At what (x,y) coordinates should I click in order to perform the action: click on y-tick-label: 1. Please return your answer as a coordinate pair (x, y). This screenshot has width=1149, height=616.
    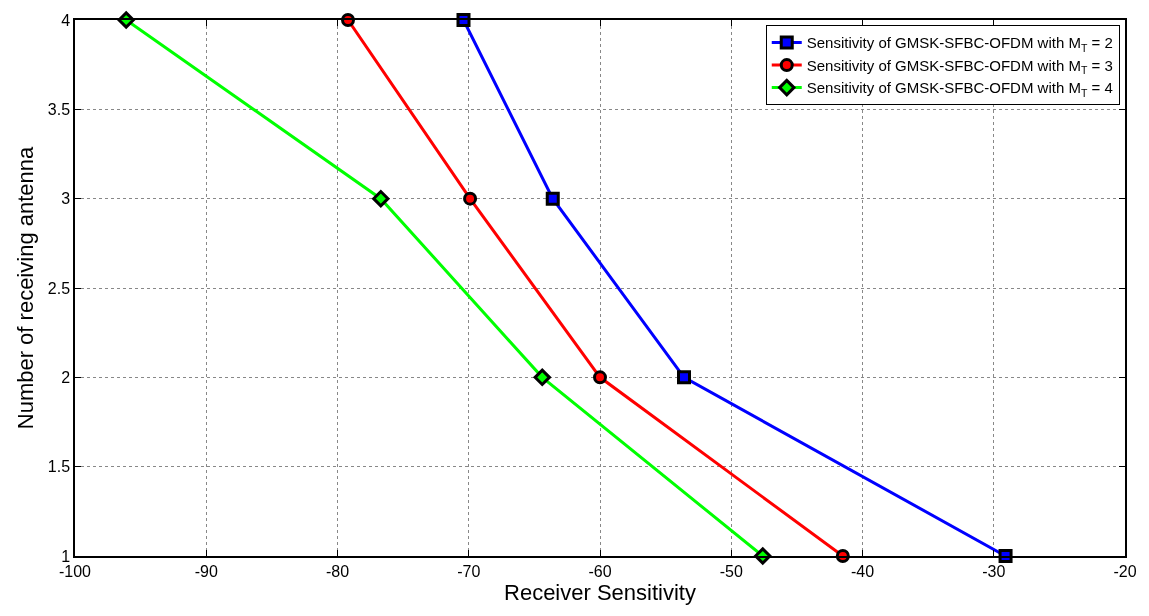
    Looking at the image, I should click on (66, 556).